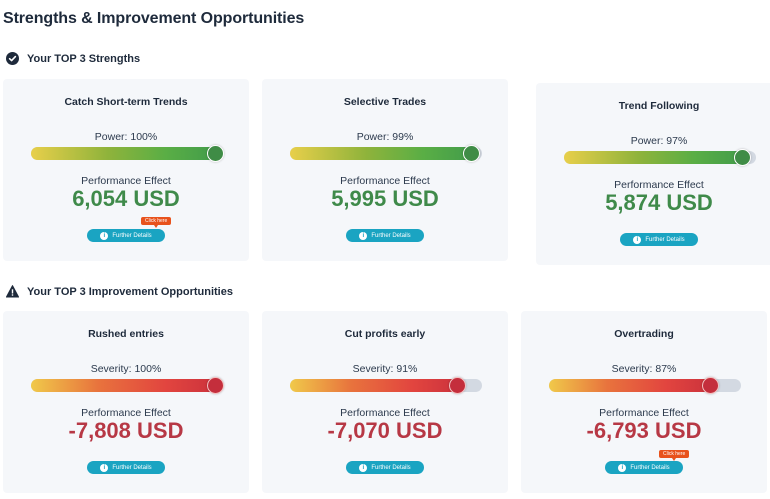 This screenshot has width=770, height=499. What do you see at coordinates (385, 430) in the screenshot?
I see `effect-value: -7,070 USD` at bounding box center [385, 430].